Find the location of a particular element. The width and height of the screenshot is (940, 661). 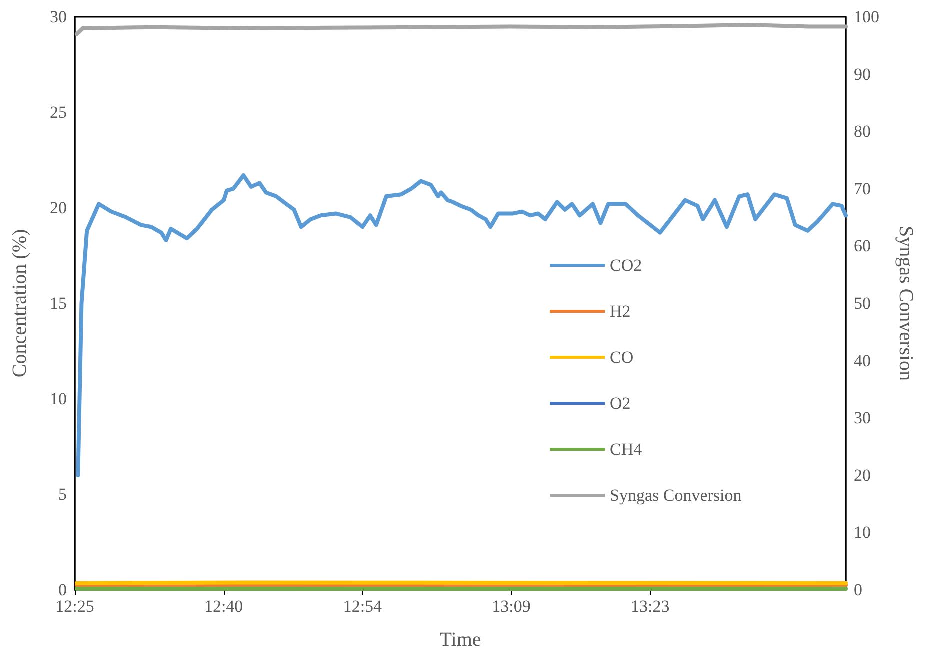

x-tick-label: 13:23 is located at coordinates (650, 606).